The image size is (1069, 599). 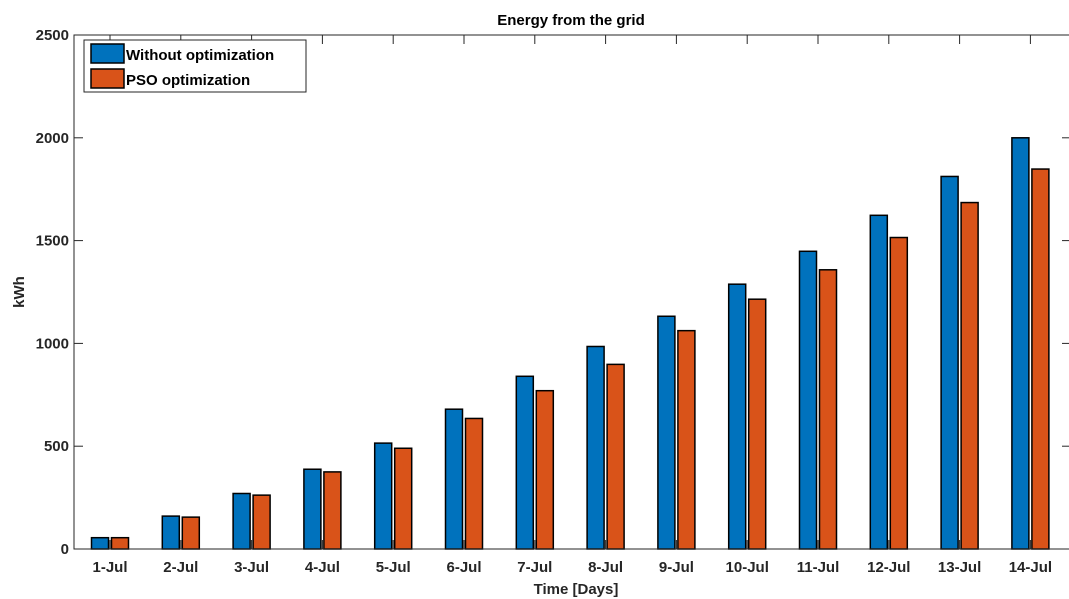 What do you see at coordinates (188, 80) in the screenshot?
I see `legend-label-pso-optimization: PSO optimization` at bounding box center [188, 80].